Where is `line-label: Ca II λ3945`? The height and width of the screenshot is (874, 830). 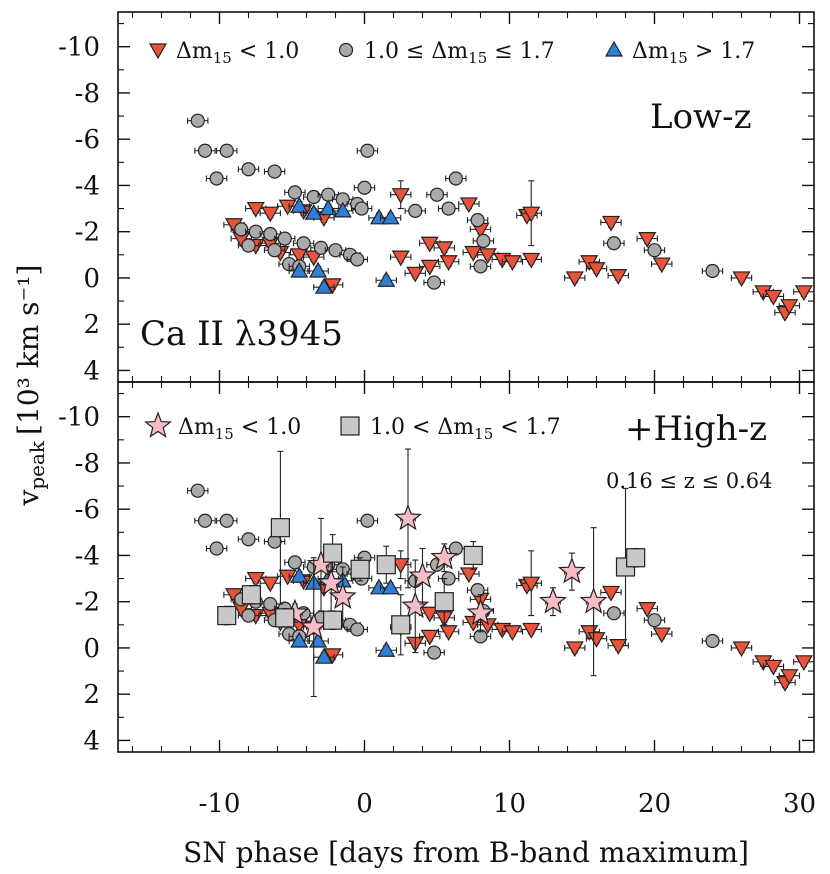
line-label: Ca II λ3945 is located at coordinates (241, 334).